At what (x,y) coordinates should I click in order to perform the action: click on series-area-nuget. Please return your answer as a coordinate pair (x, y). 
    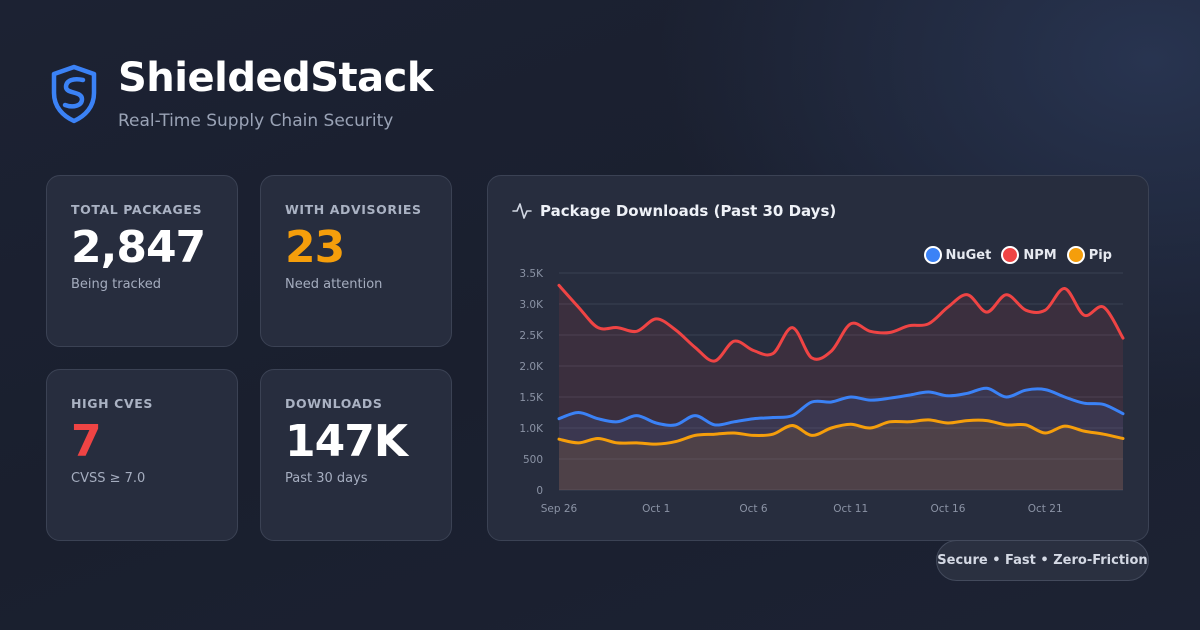
    Looking at the image, I should click on (841, 439).